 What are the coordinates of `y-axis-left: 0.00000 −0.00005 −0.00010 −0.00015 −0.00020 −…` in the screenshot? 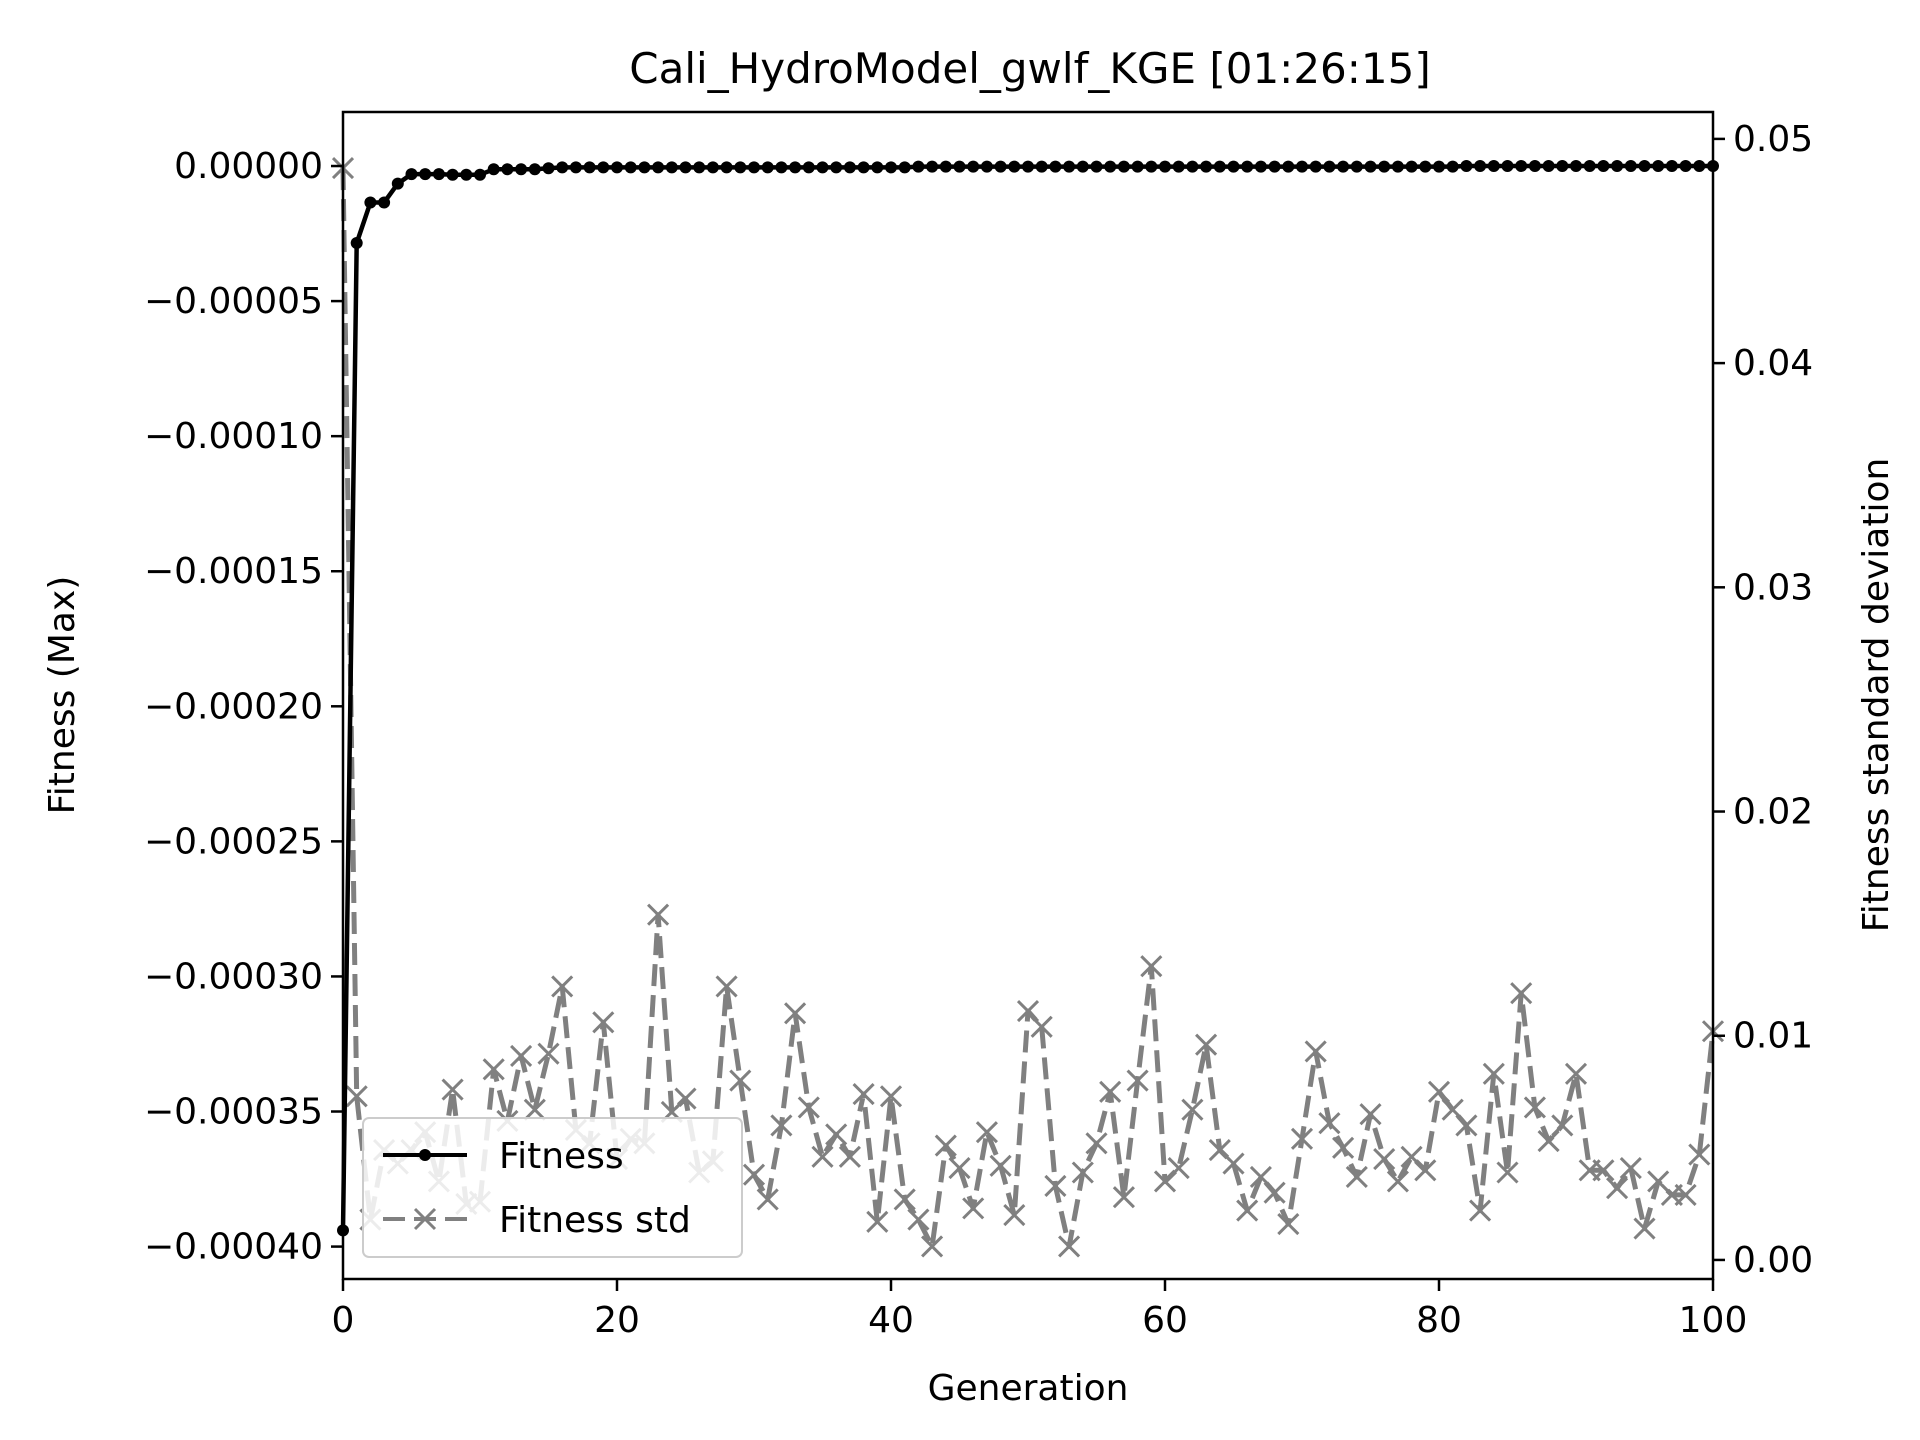 It's located at (243, 707).